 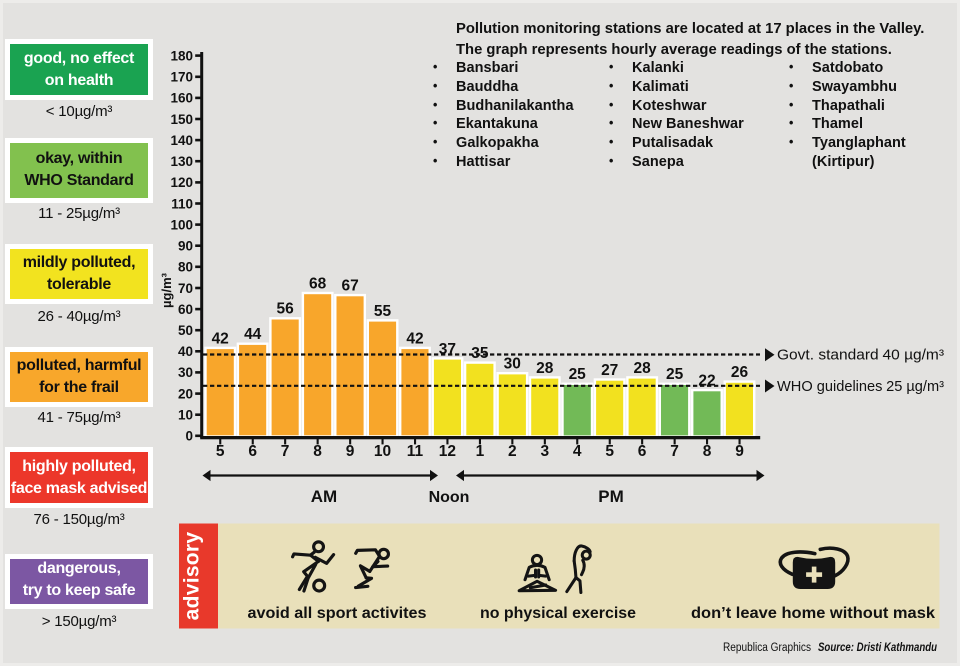 I want to click on svg-text: Noon, so click(x=449, y=497).